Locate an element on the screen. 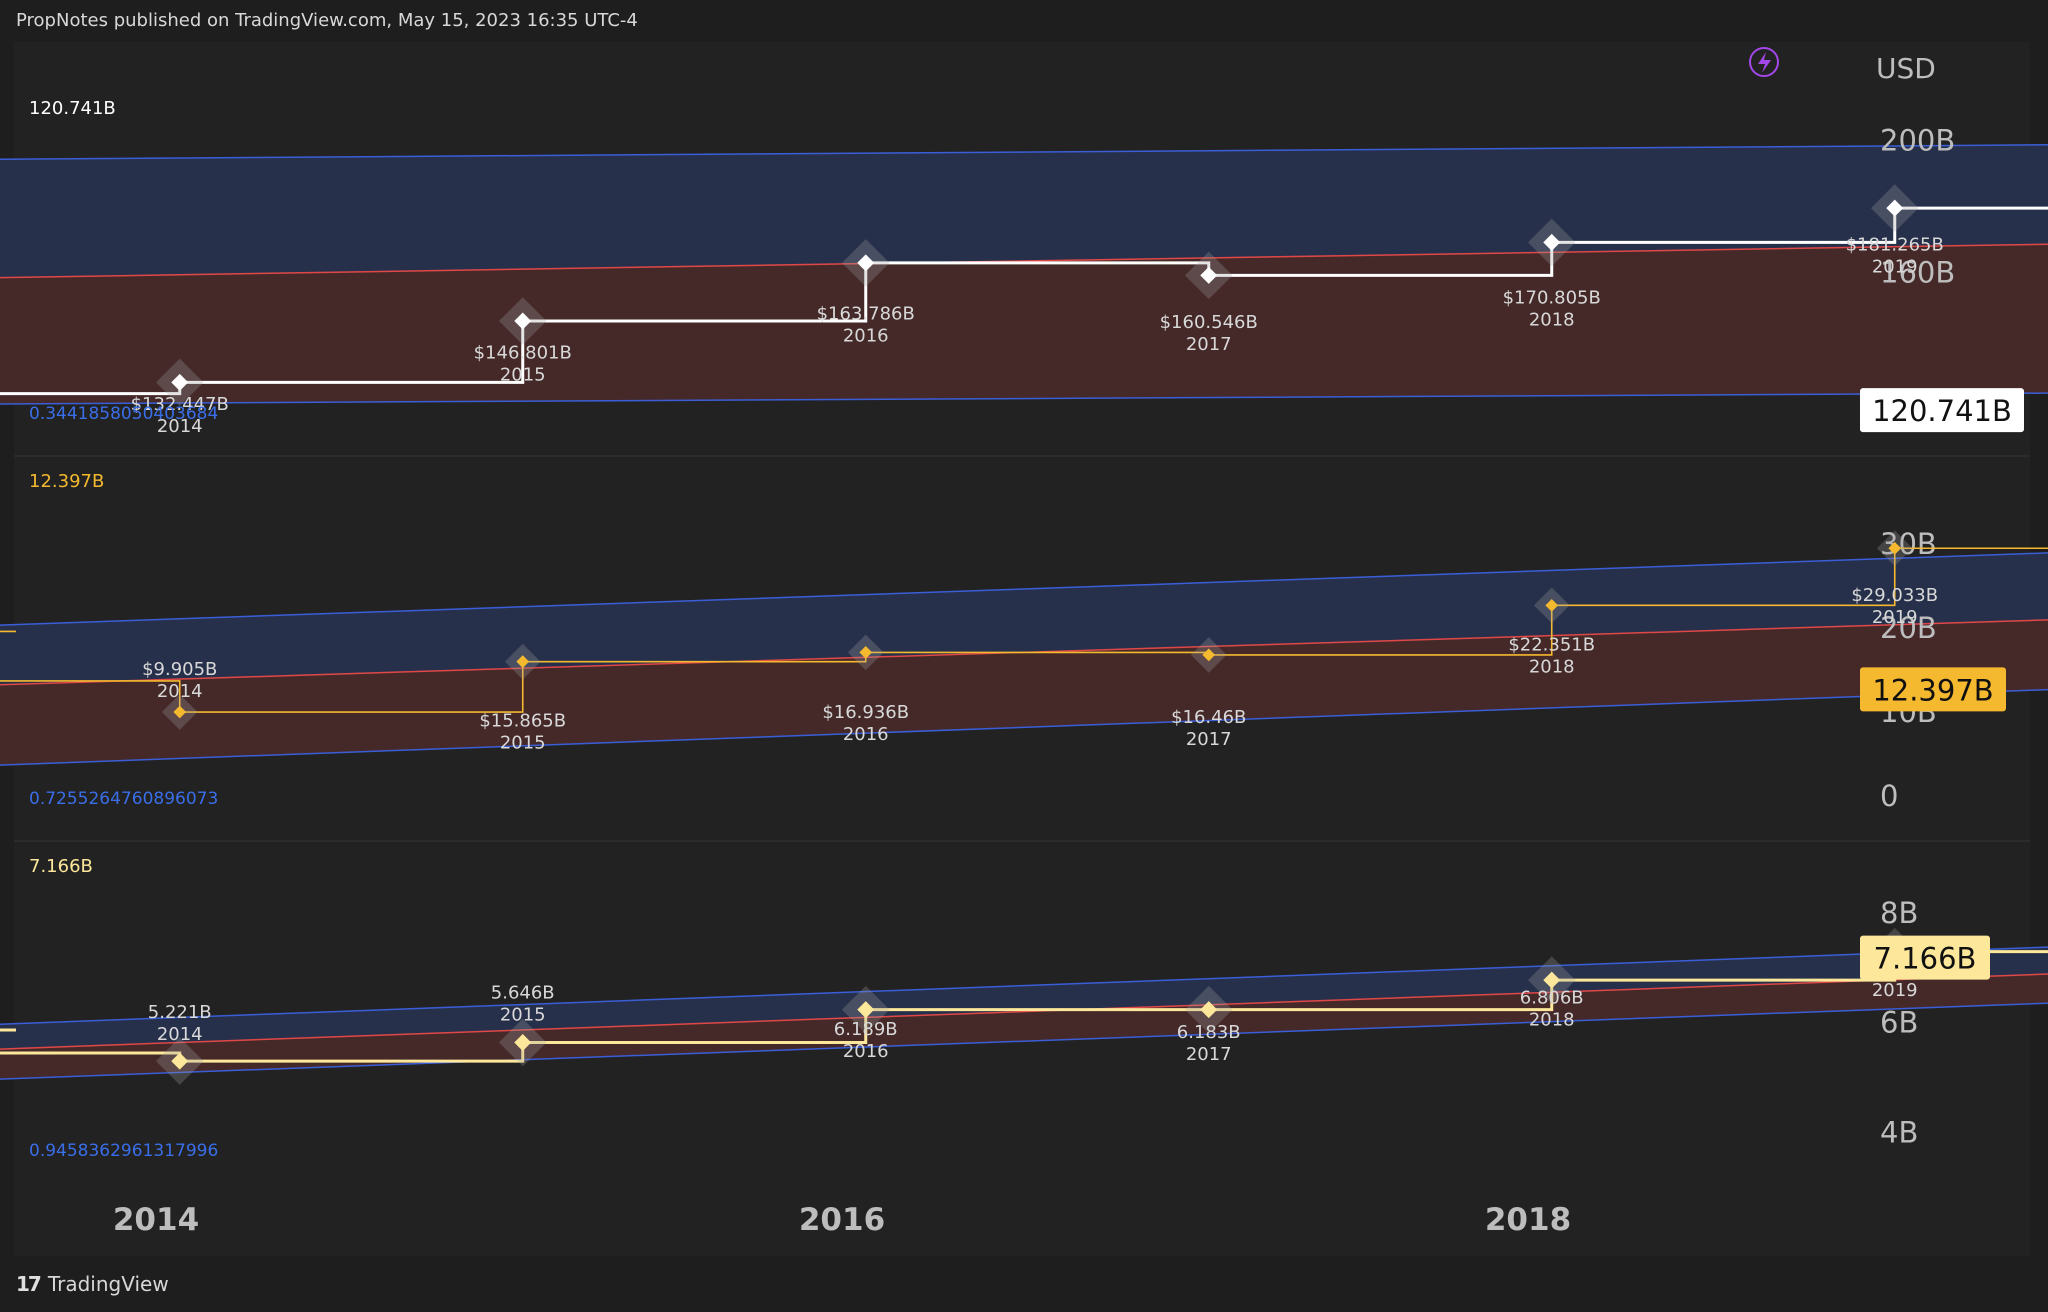 This screenshot has width=2048, height=1312. last-value-label: 7.166B is located at coordinates (1925, 959).